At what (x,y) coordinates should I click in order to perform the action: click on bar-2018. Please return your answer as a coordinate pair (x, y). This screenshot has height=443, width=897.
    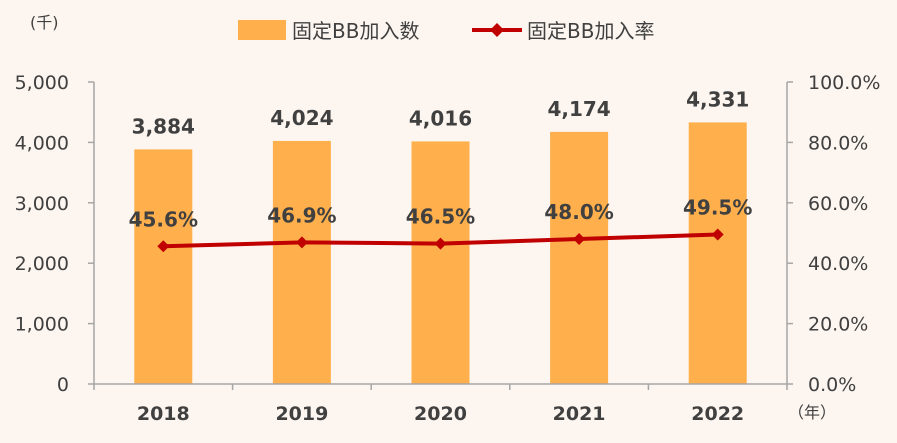
    Looking at the image, I should click on (163, 266).